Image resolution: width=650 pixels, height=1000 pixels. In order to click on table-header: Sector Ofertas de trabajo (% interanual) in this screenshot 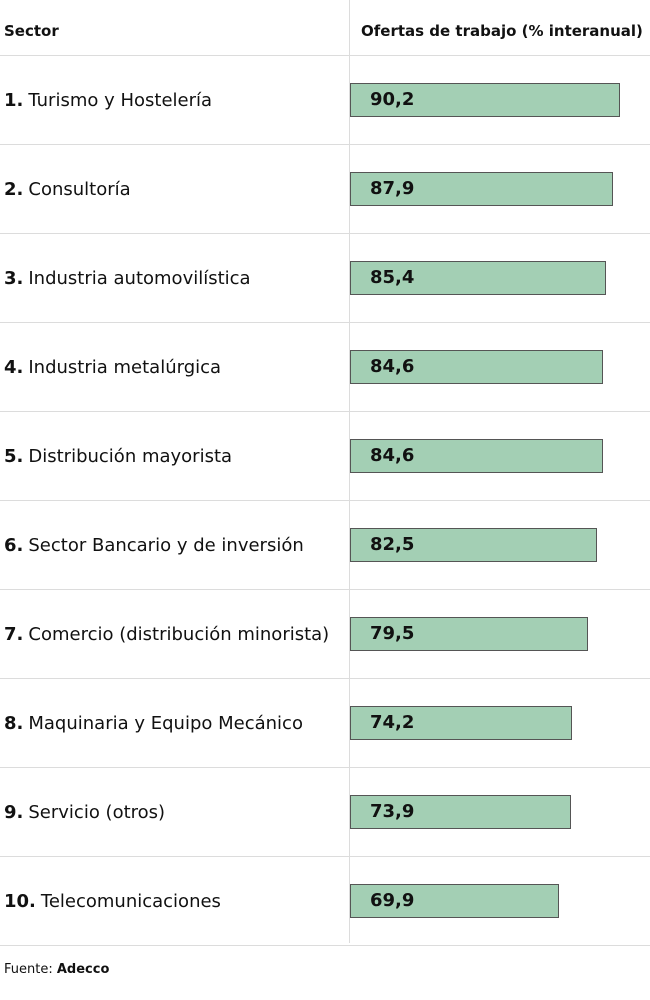, I will do `click(325, 28)`.